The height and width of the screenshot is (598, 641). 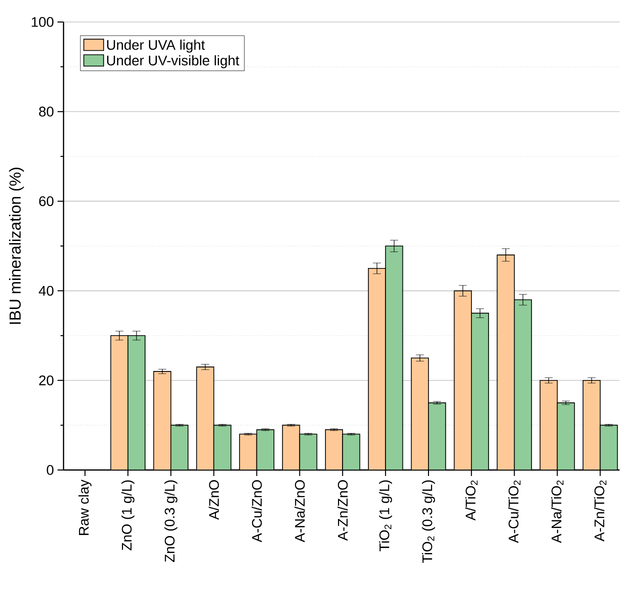 What do you see at coordinates (43, 22) in the screenshot?
I see `y-tick-label: 100` at bounding box center [43, 22].